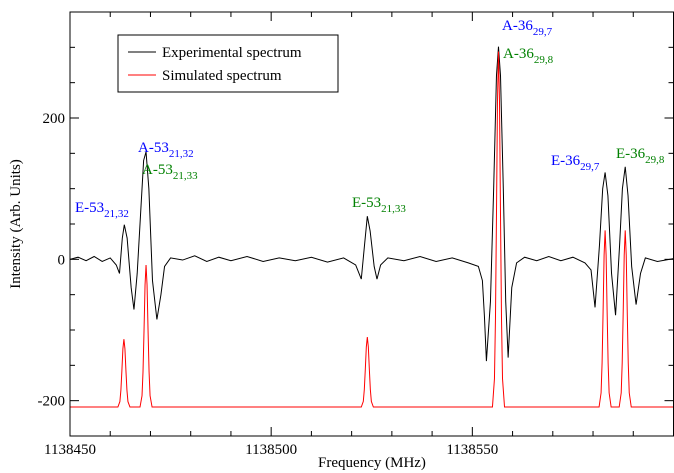 This screenshot has height=473, width=674. I want to click on legend-box, so click(228, 63).